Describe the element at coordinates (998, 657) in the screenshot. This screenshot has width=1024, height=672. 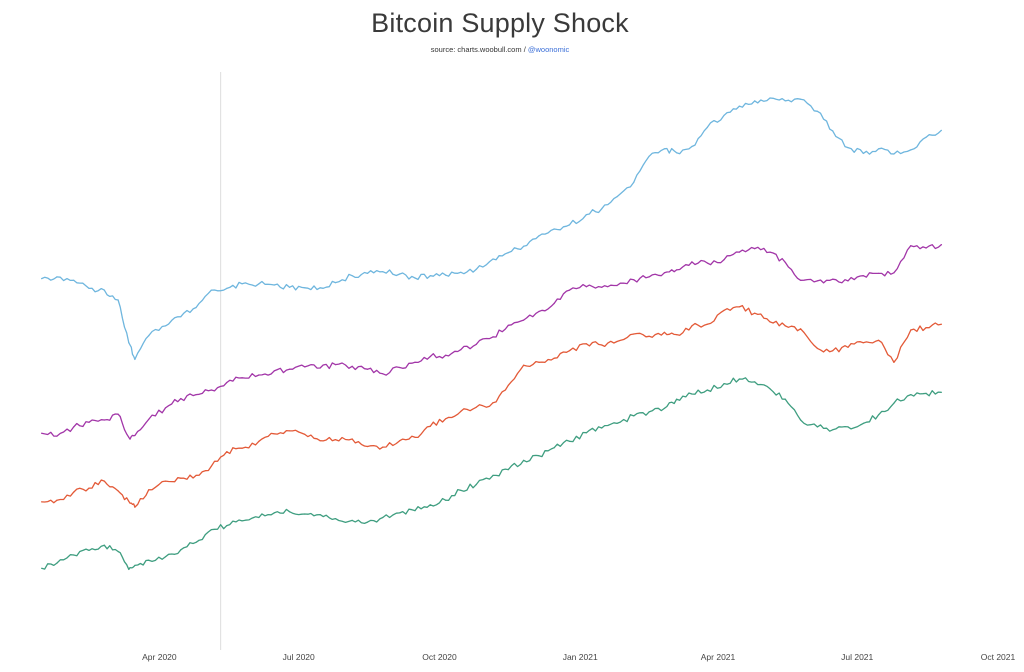
I see `x-tick-label-7: Oct 2021` at that location.